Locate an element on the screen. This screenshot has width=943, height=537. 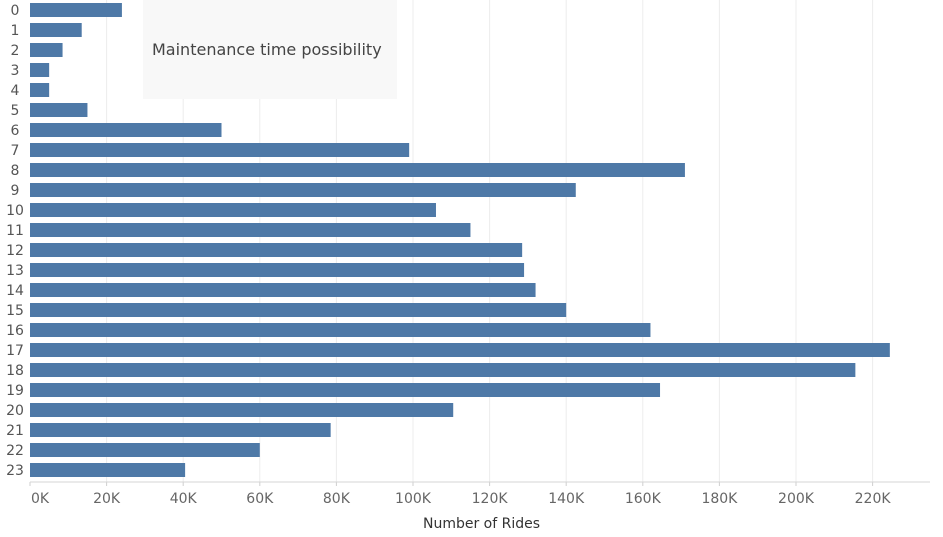
y-tick-label: 2 is located at coordinates (15, 51).